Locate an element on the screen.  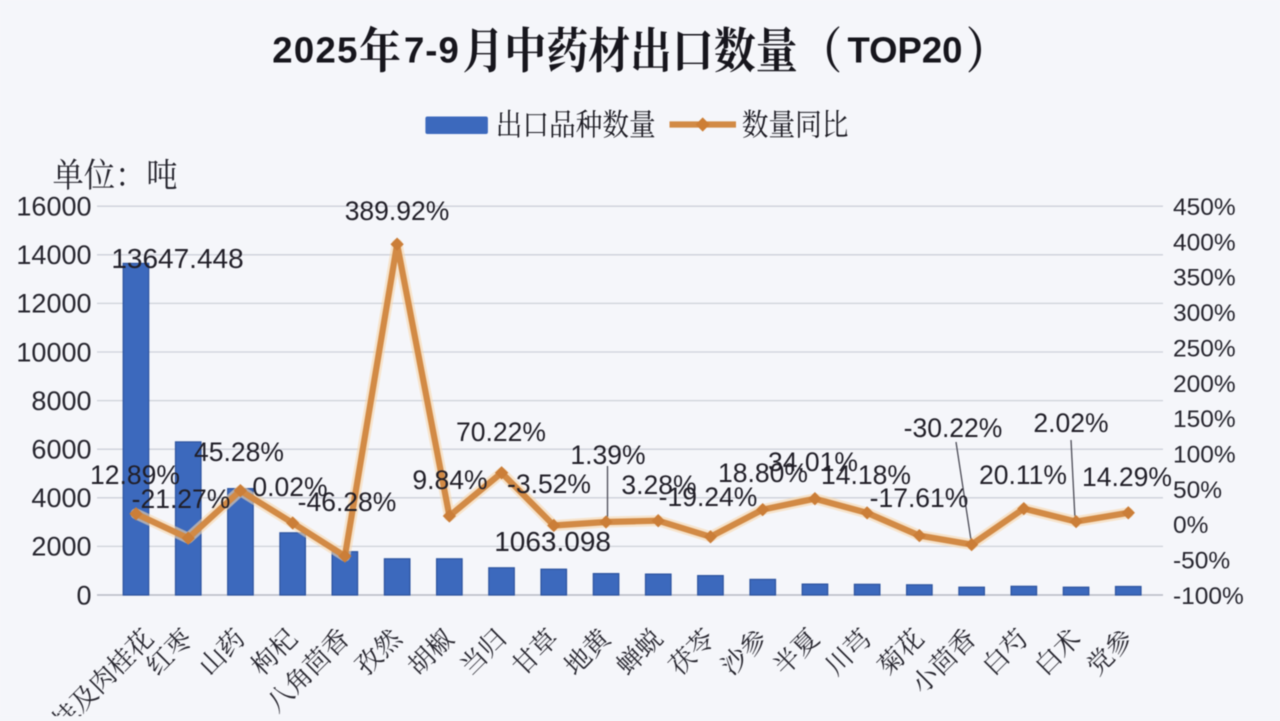
svg-text: -17.61% is located at coordinates (919, 498).